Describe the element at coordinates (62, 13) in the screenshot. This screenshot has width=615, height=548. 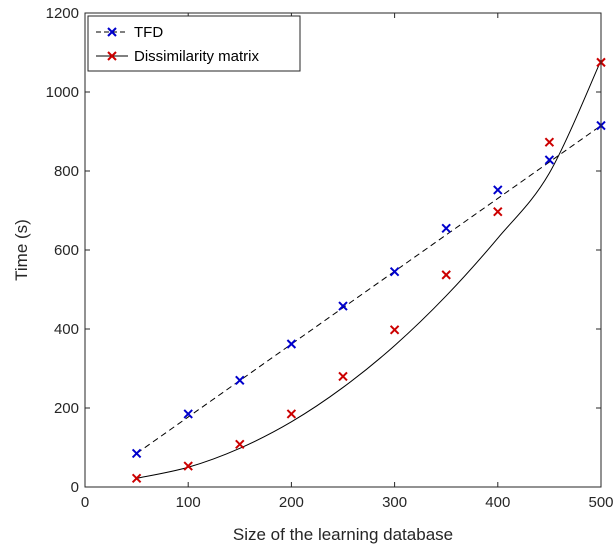
I see `y-tick-label: 1200` at that location.